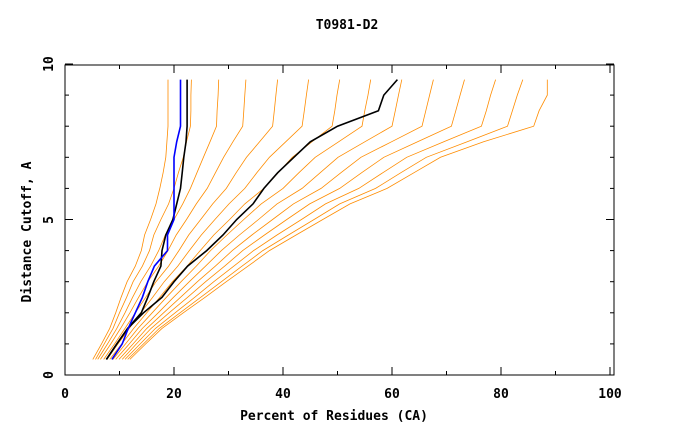 This screenshot has height=440, width=680. I want to click on blue-series-line, so click(146, 219).